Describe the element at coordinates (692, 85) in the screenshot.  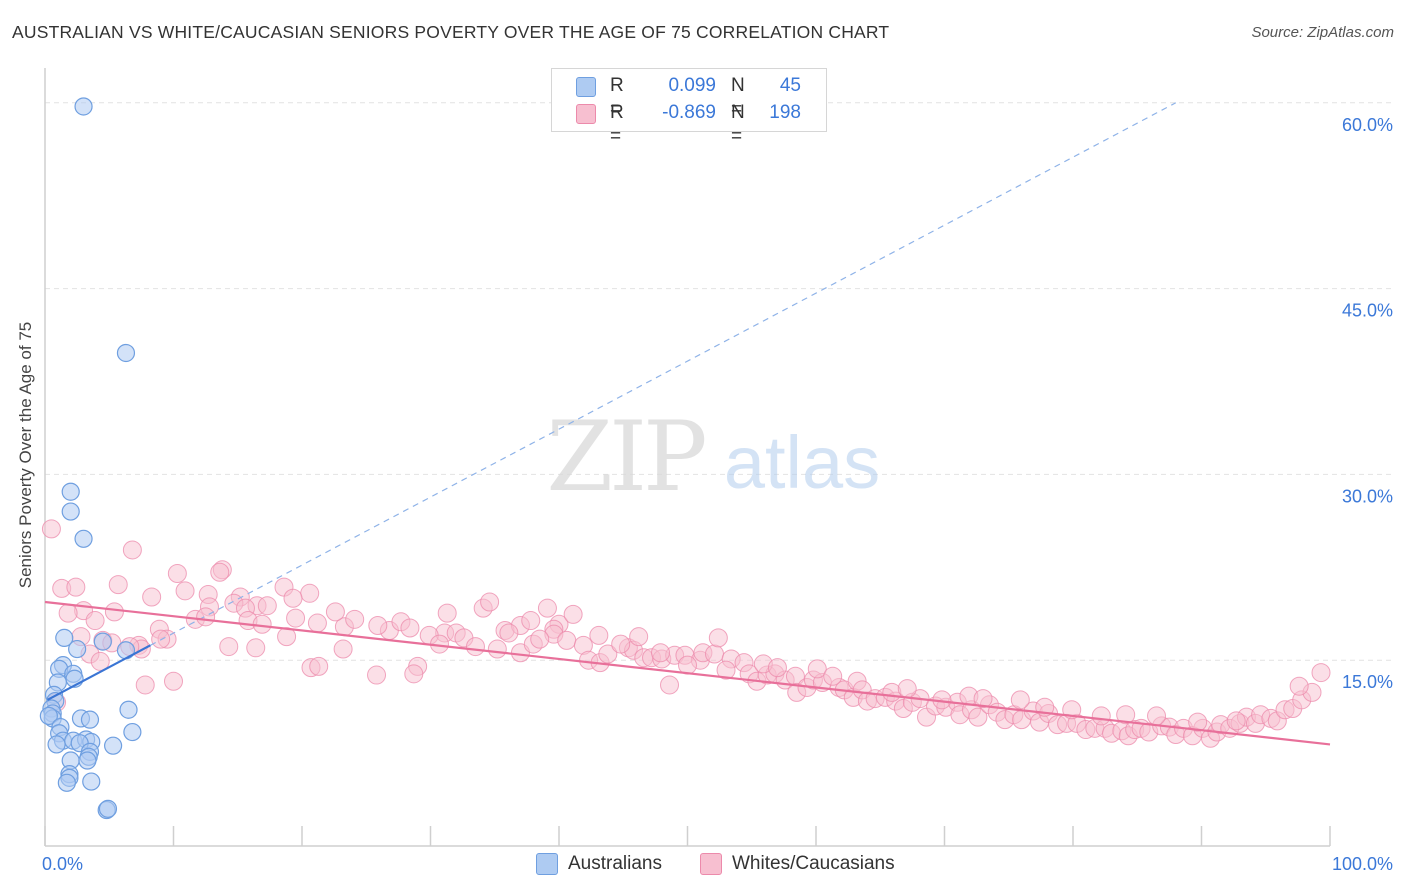
I see `legend-r-value: 0.099` at that location.